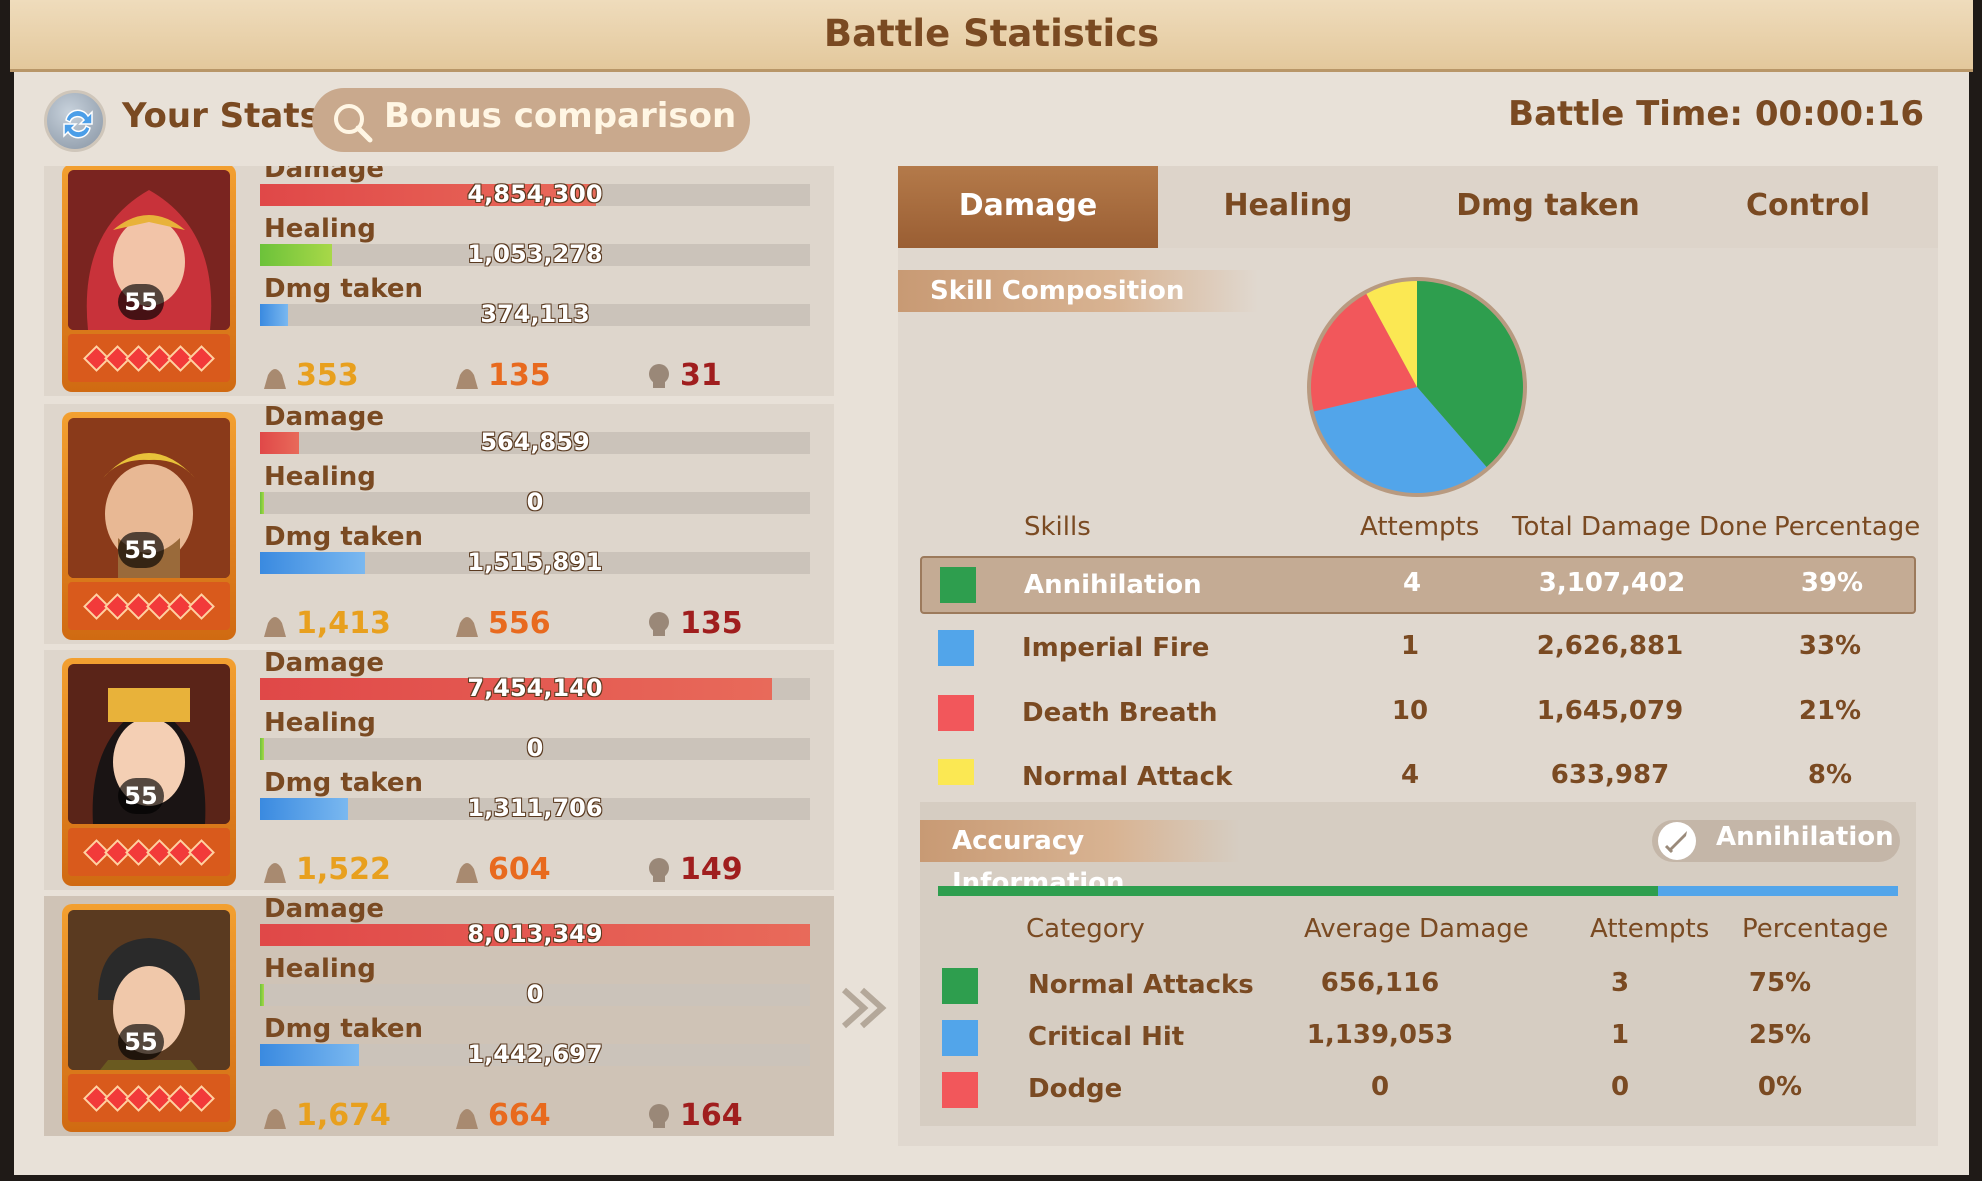 The height and width of the screenshot is (1181, 1982). I want to click on skill-attempts: 10, so click(1410, 711).